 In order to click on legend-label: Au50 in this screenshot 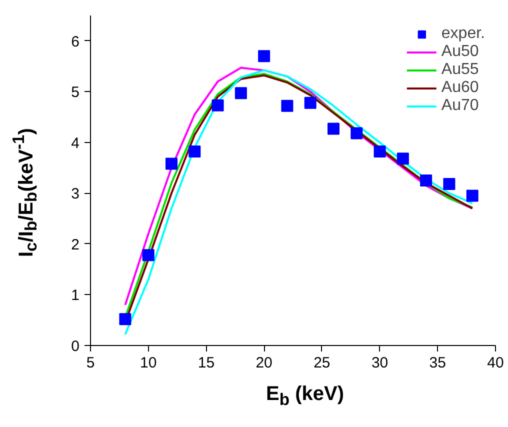, I will do `click(460, 52)`.